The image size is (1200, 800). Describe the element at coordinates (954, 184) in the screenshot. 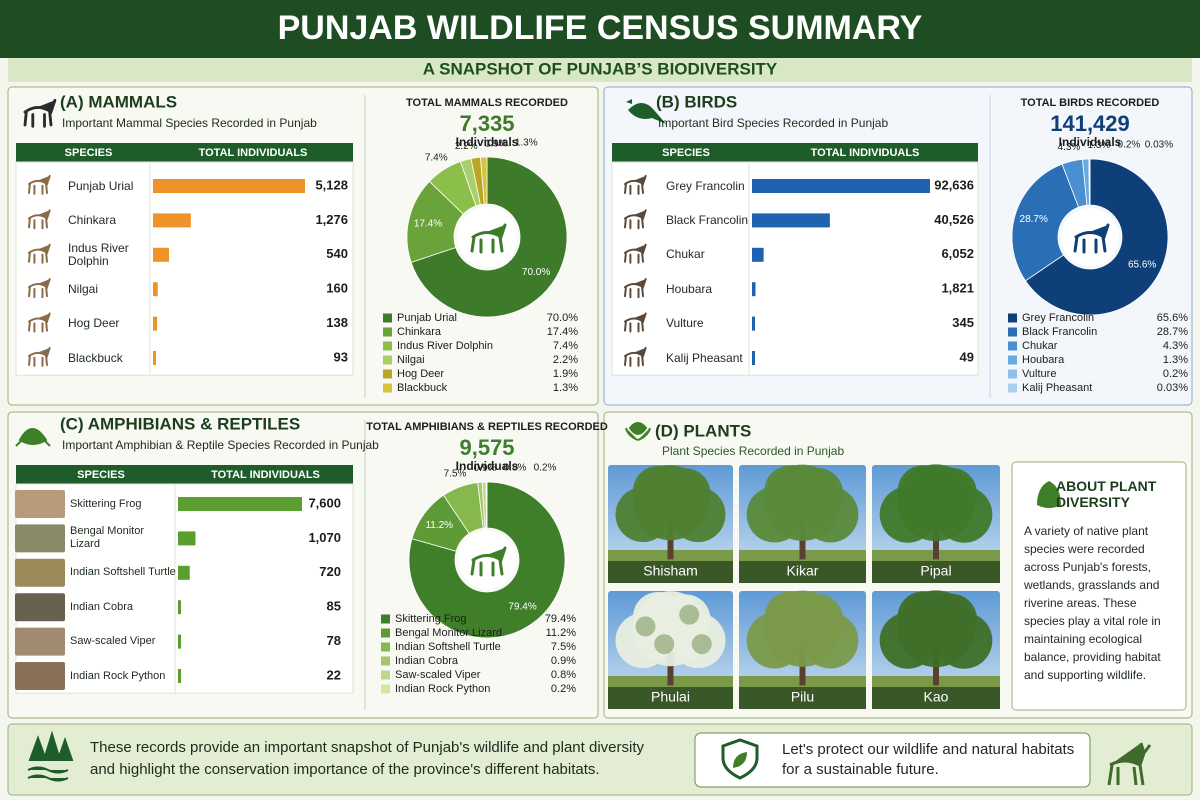

I see `value-label: 92,636` at that location.